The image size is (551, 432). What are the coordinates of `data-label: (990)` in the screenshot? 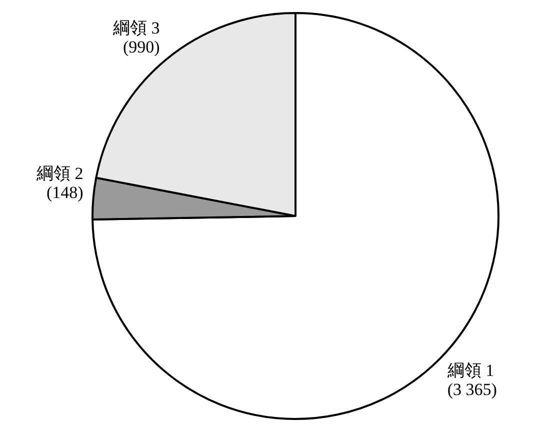 It's located at (141, 46).